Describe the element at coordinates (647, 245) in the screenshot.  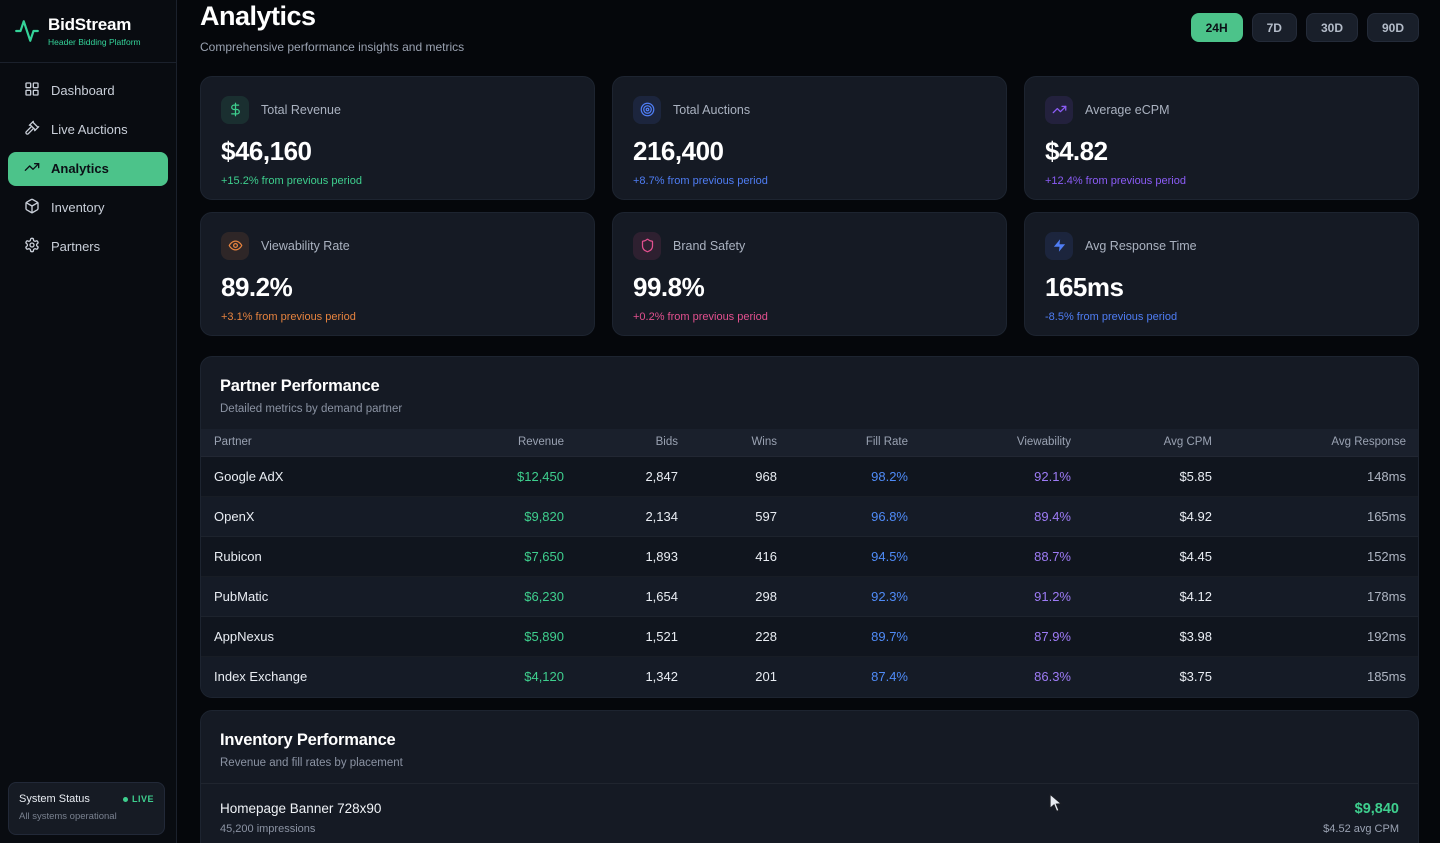
I see `shield-icon` at that location.